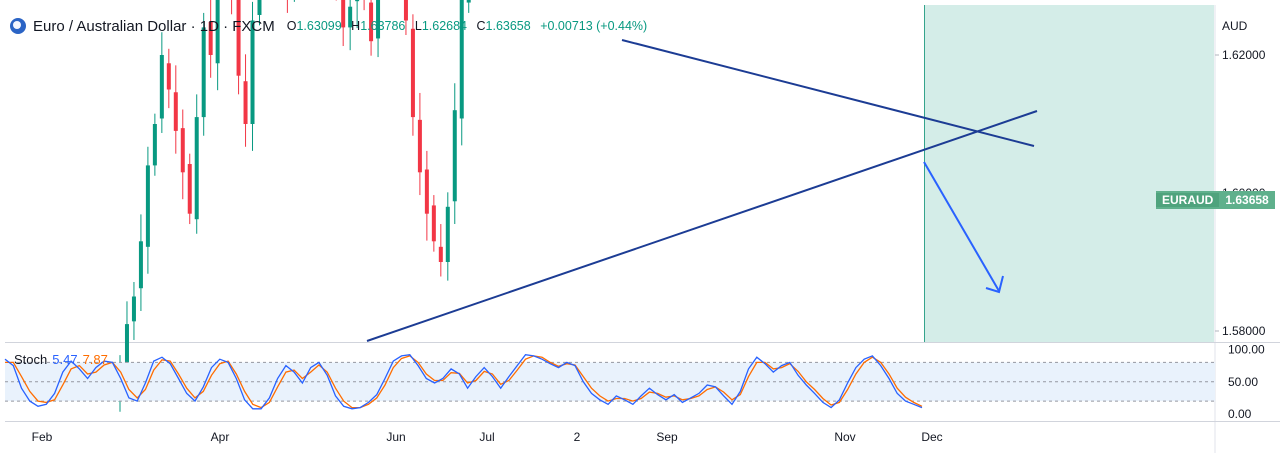  Describe the element at coordinates (154, 26) in the screenshot. I see `symbol-title: Euro / Australian Dollar · 1D · FXCM` at that location.